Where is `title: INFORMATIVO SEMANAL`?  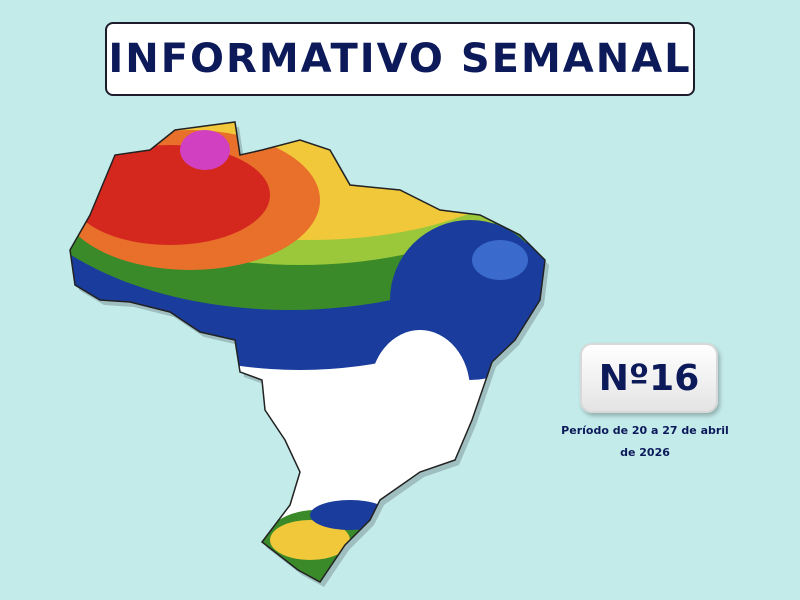 title: INFORMATIVO SEMANAL is located at coordinates (400, 59).